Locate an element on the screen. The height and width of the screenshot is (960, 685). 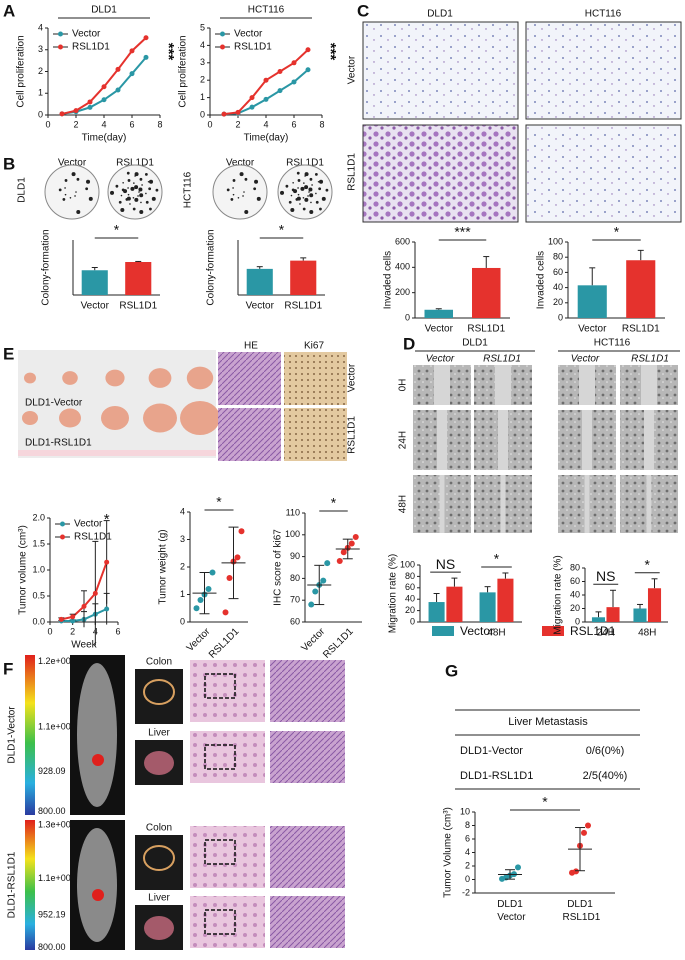
image-row-label: 0H is located at coordinates (403, 385).